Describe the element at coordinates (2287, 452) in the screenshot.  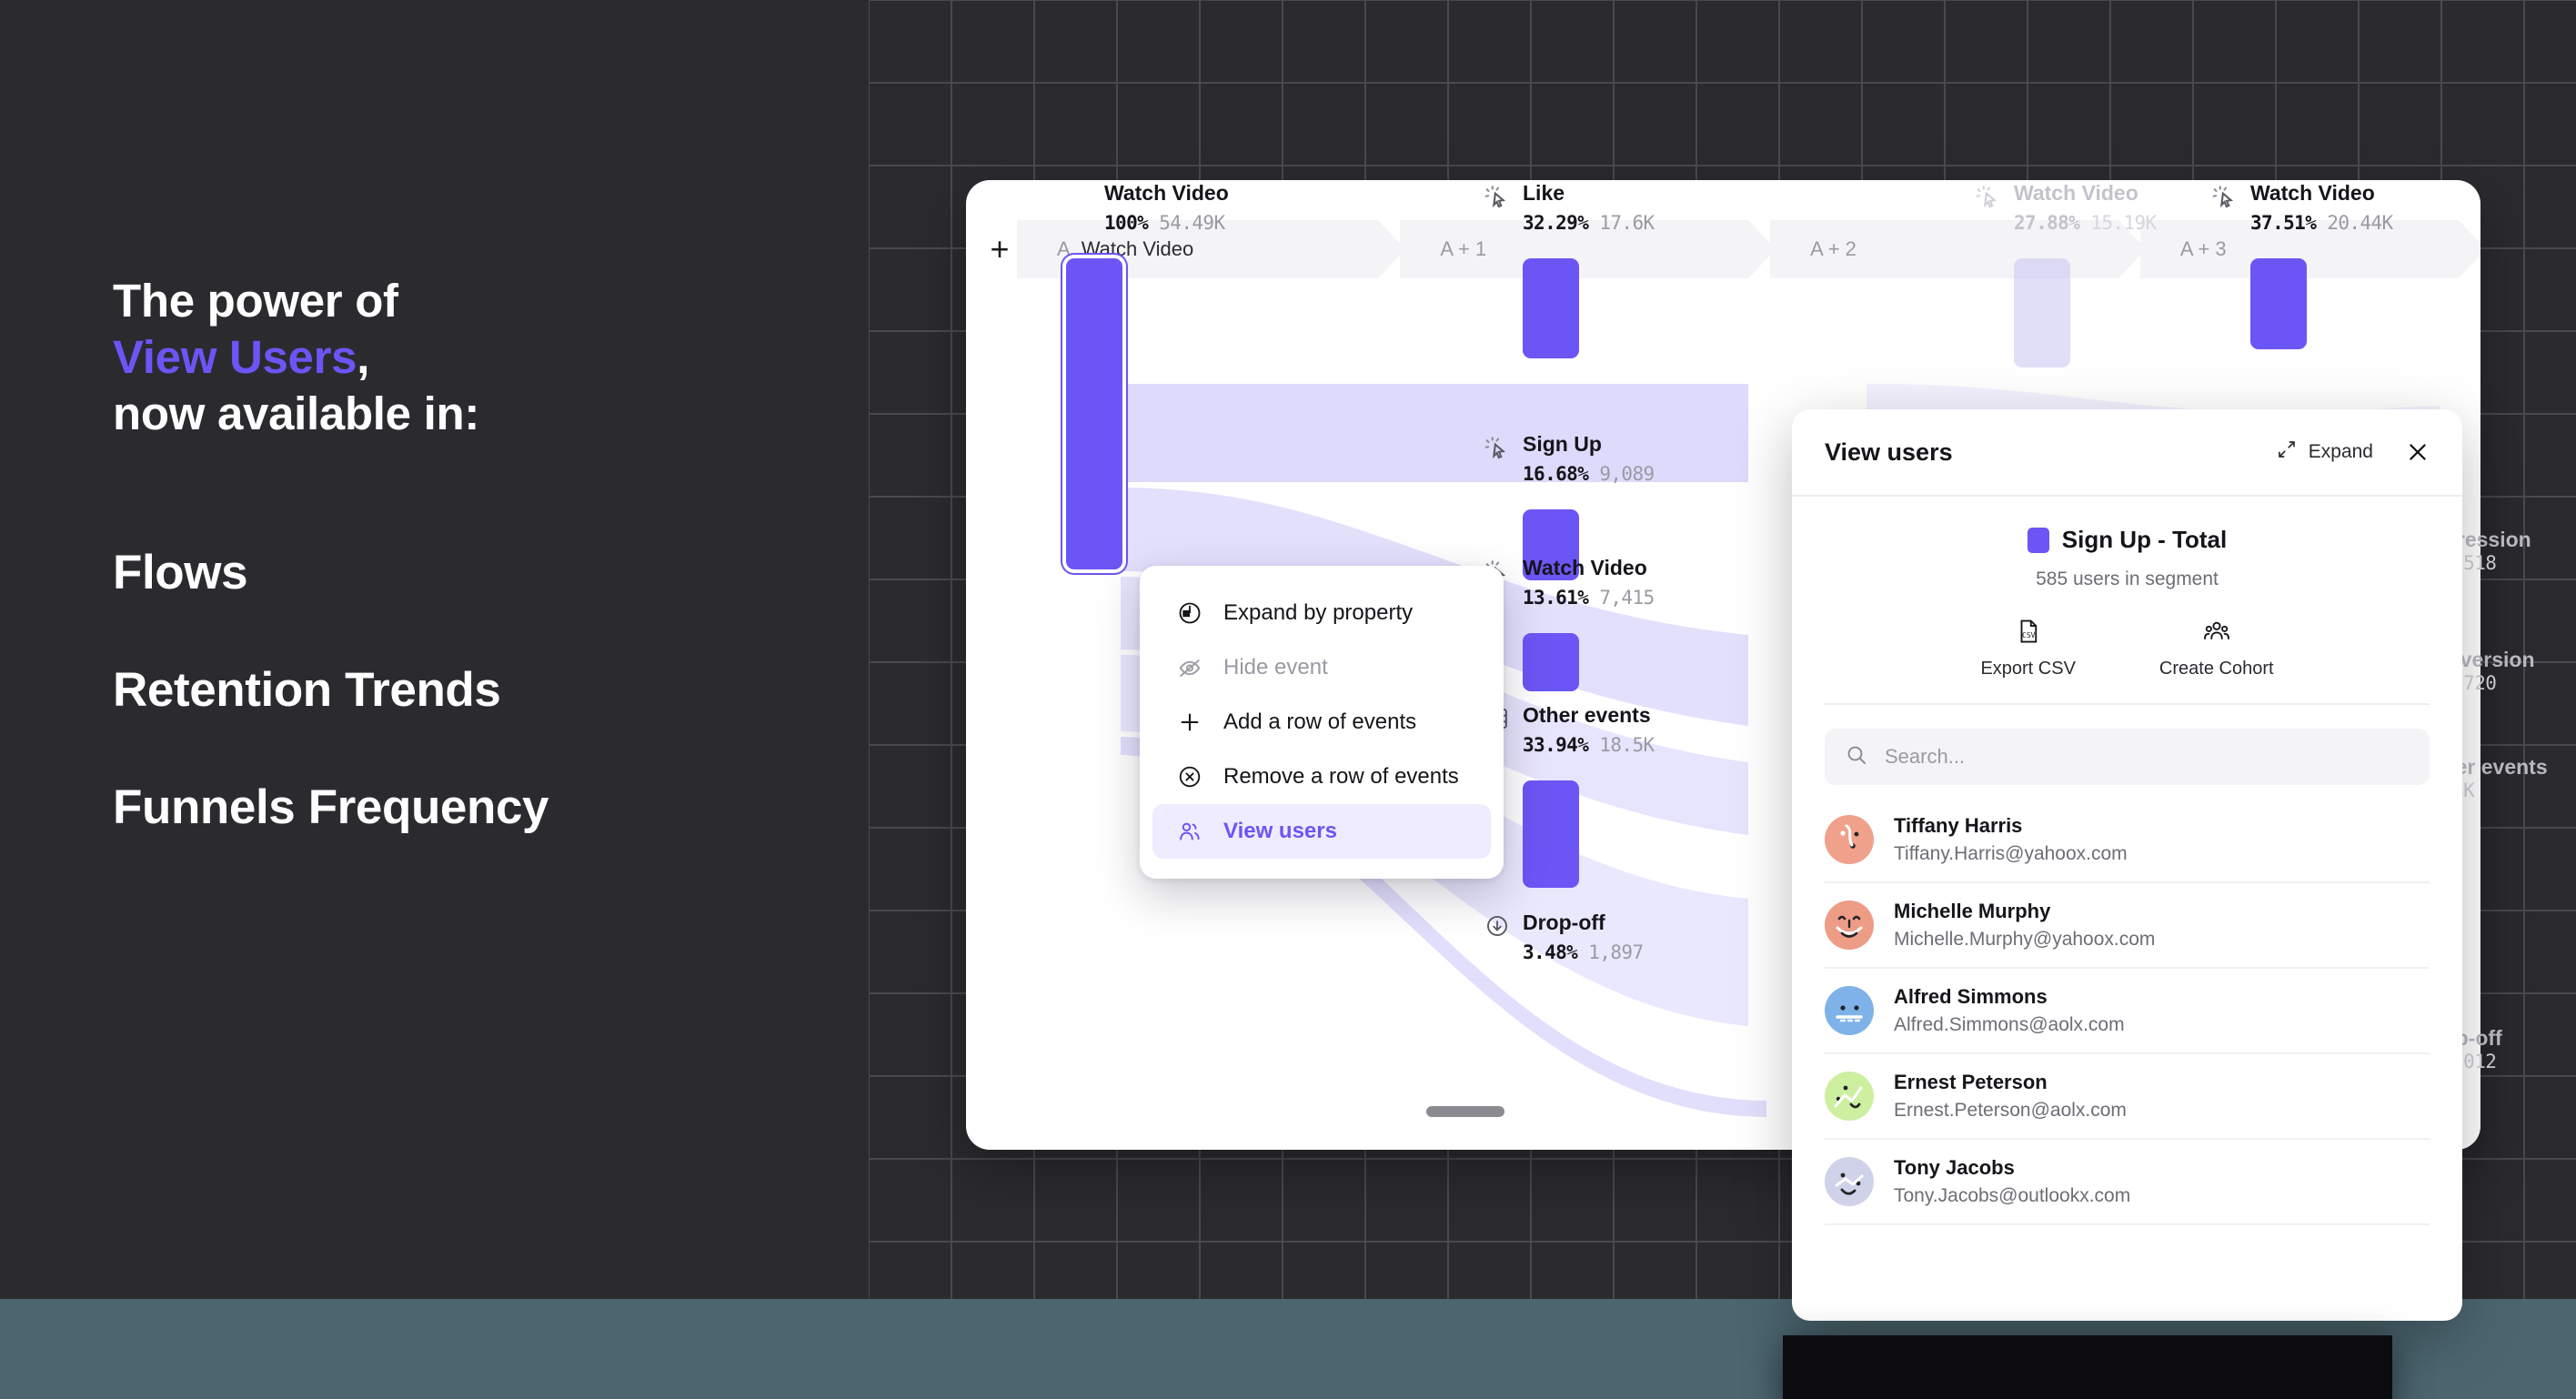
I see `expand-arrows-icon` at that location.